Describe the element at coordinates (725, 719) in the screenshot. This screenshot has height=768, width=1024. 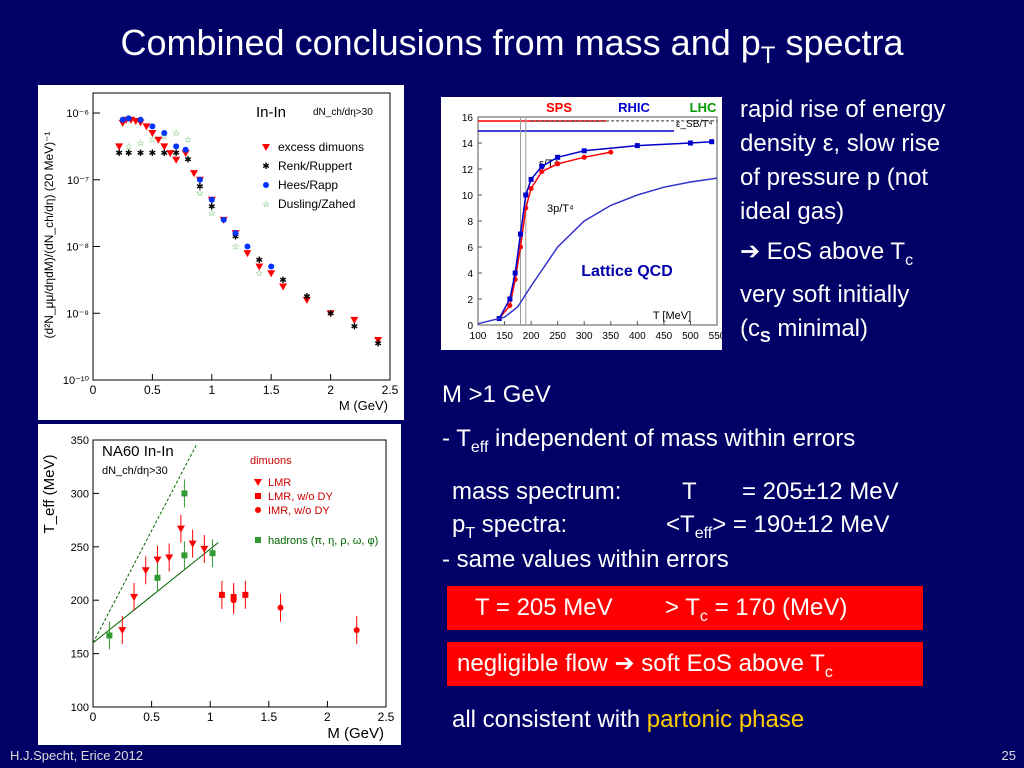
I see `partonic-phase-text: partonic phase` at that location.